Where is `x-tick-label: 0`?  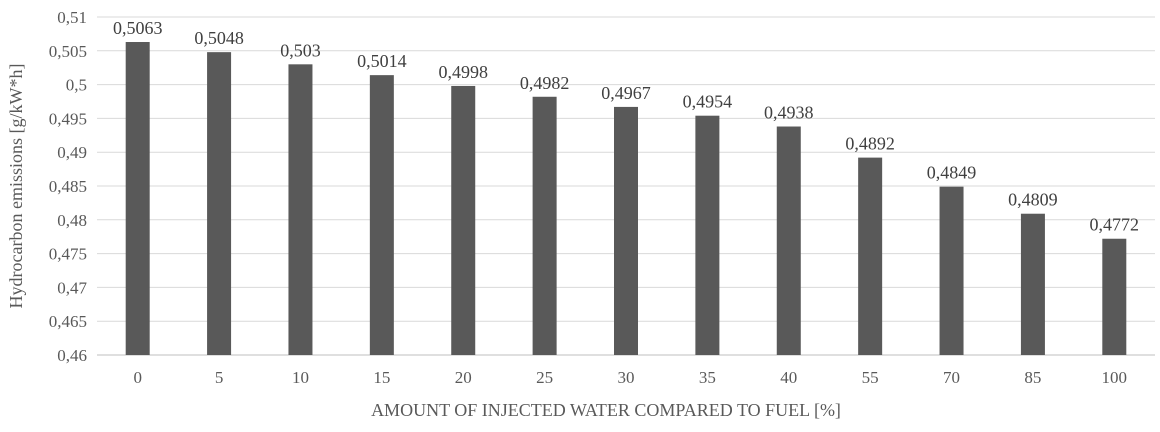 x-tick-label: 0 is located at coordinates (137, 377).